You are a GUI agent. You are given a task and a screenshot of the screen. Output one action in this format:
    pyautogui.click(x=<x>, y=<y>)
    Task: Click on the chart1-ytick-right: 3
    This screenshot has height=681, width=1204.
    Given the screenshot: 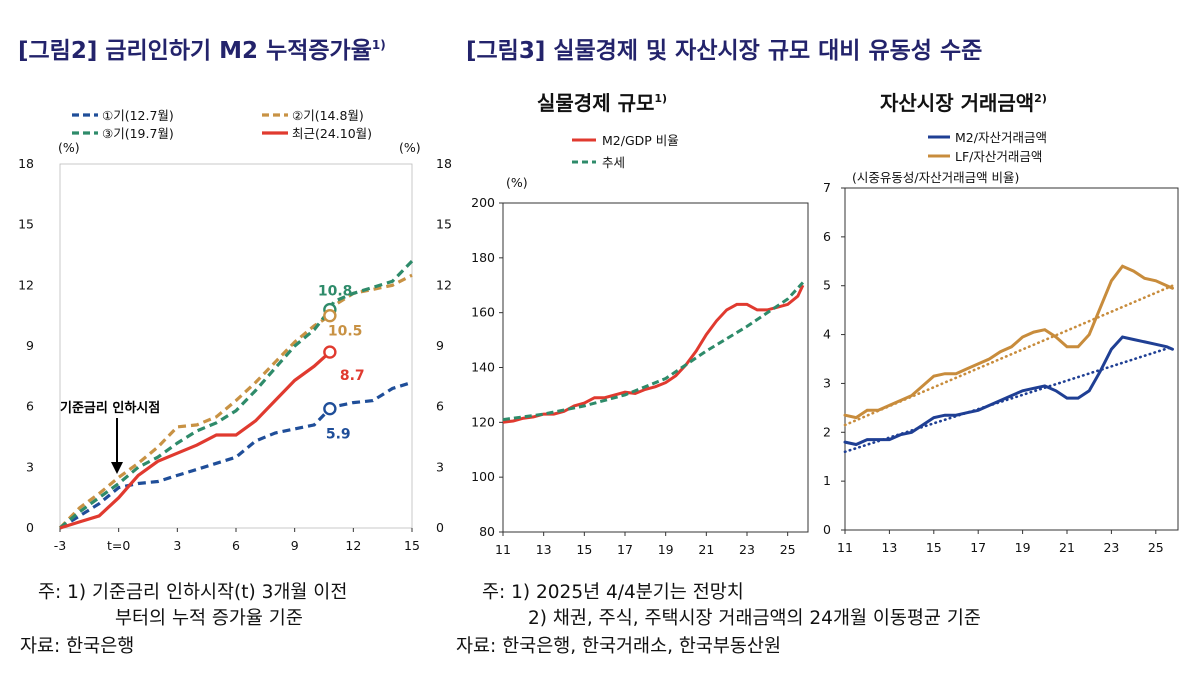 What is the action you would take?
    pyautogui.click(x=440, y=466)
    